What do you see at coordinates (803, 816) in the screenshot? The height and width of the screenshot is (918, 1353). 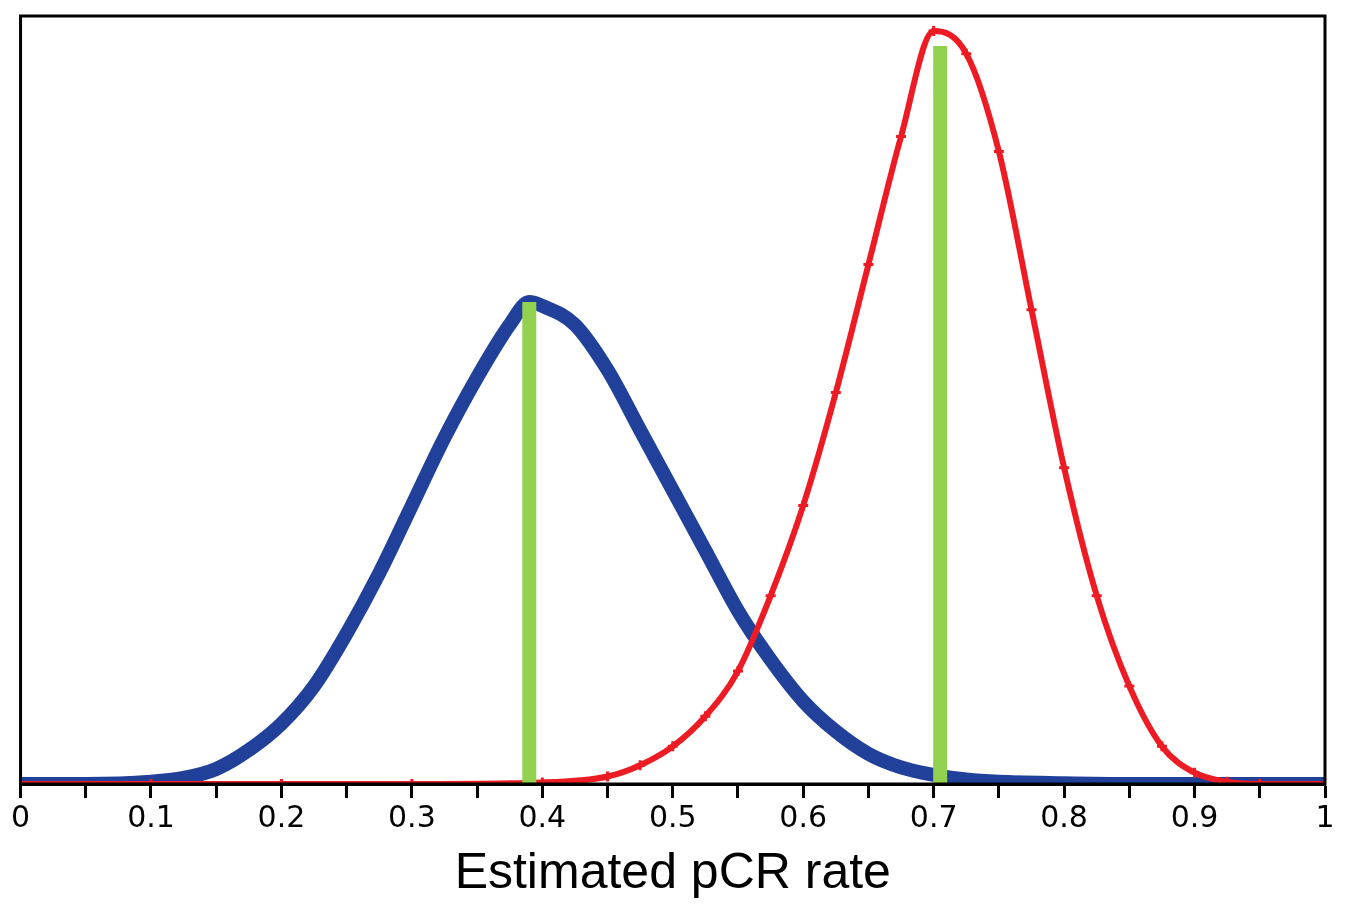 I see `x-tick-label: 0.6` at bounding box center [803, 816].